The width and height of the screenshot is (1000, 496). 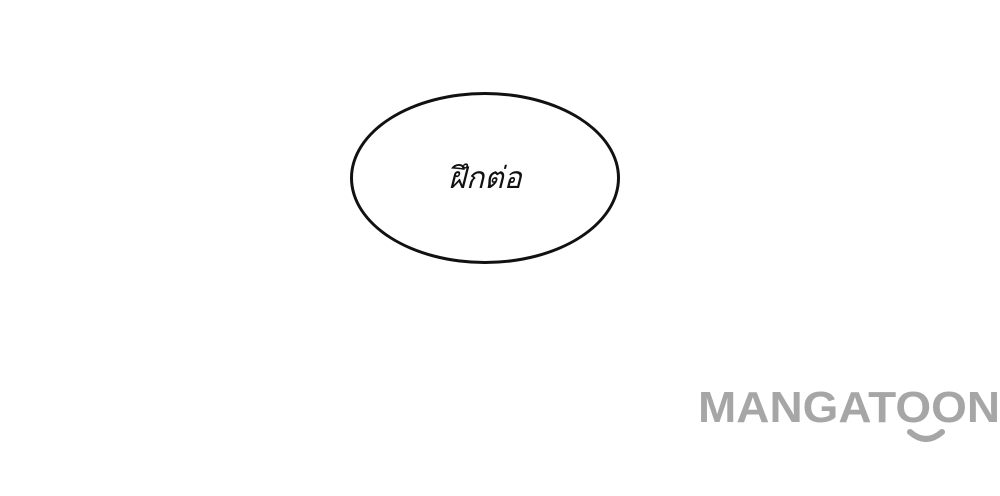 I want to click on watermark-logo: MANGATOON, so click(x=849, y=412).